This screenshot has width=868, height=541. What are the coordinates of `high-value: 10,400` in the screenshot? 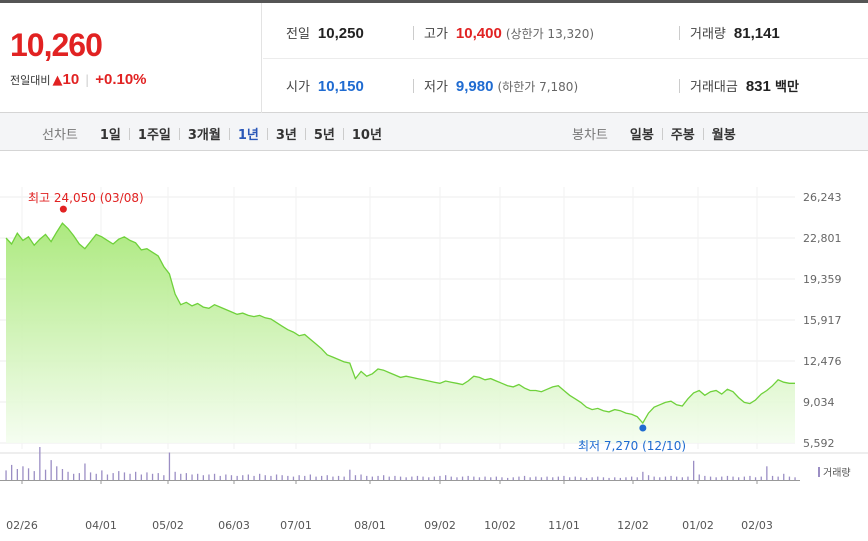 It's located at (478, 33).